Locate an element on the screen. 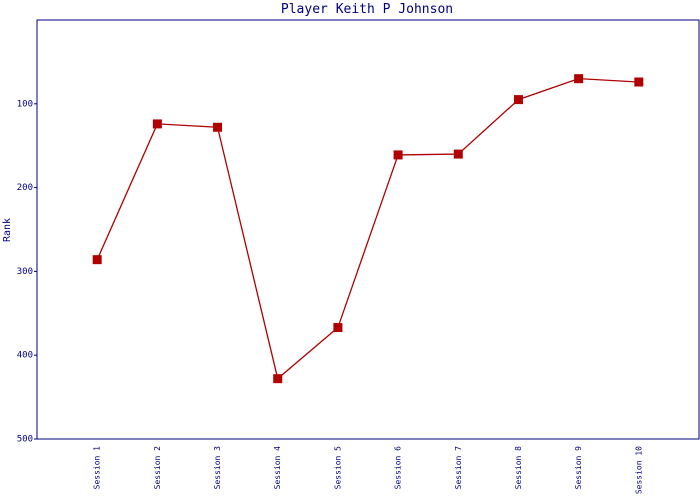 This screenshot has width=700, height=500. y-tick-label: 500 is located at coordinates (25, 440).